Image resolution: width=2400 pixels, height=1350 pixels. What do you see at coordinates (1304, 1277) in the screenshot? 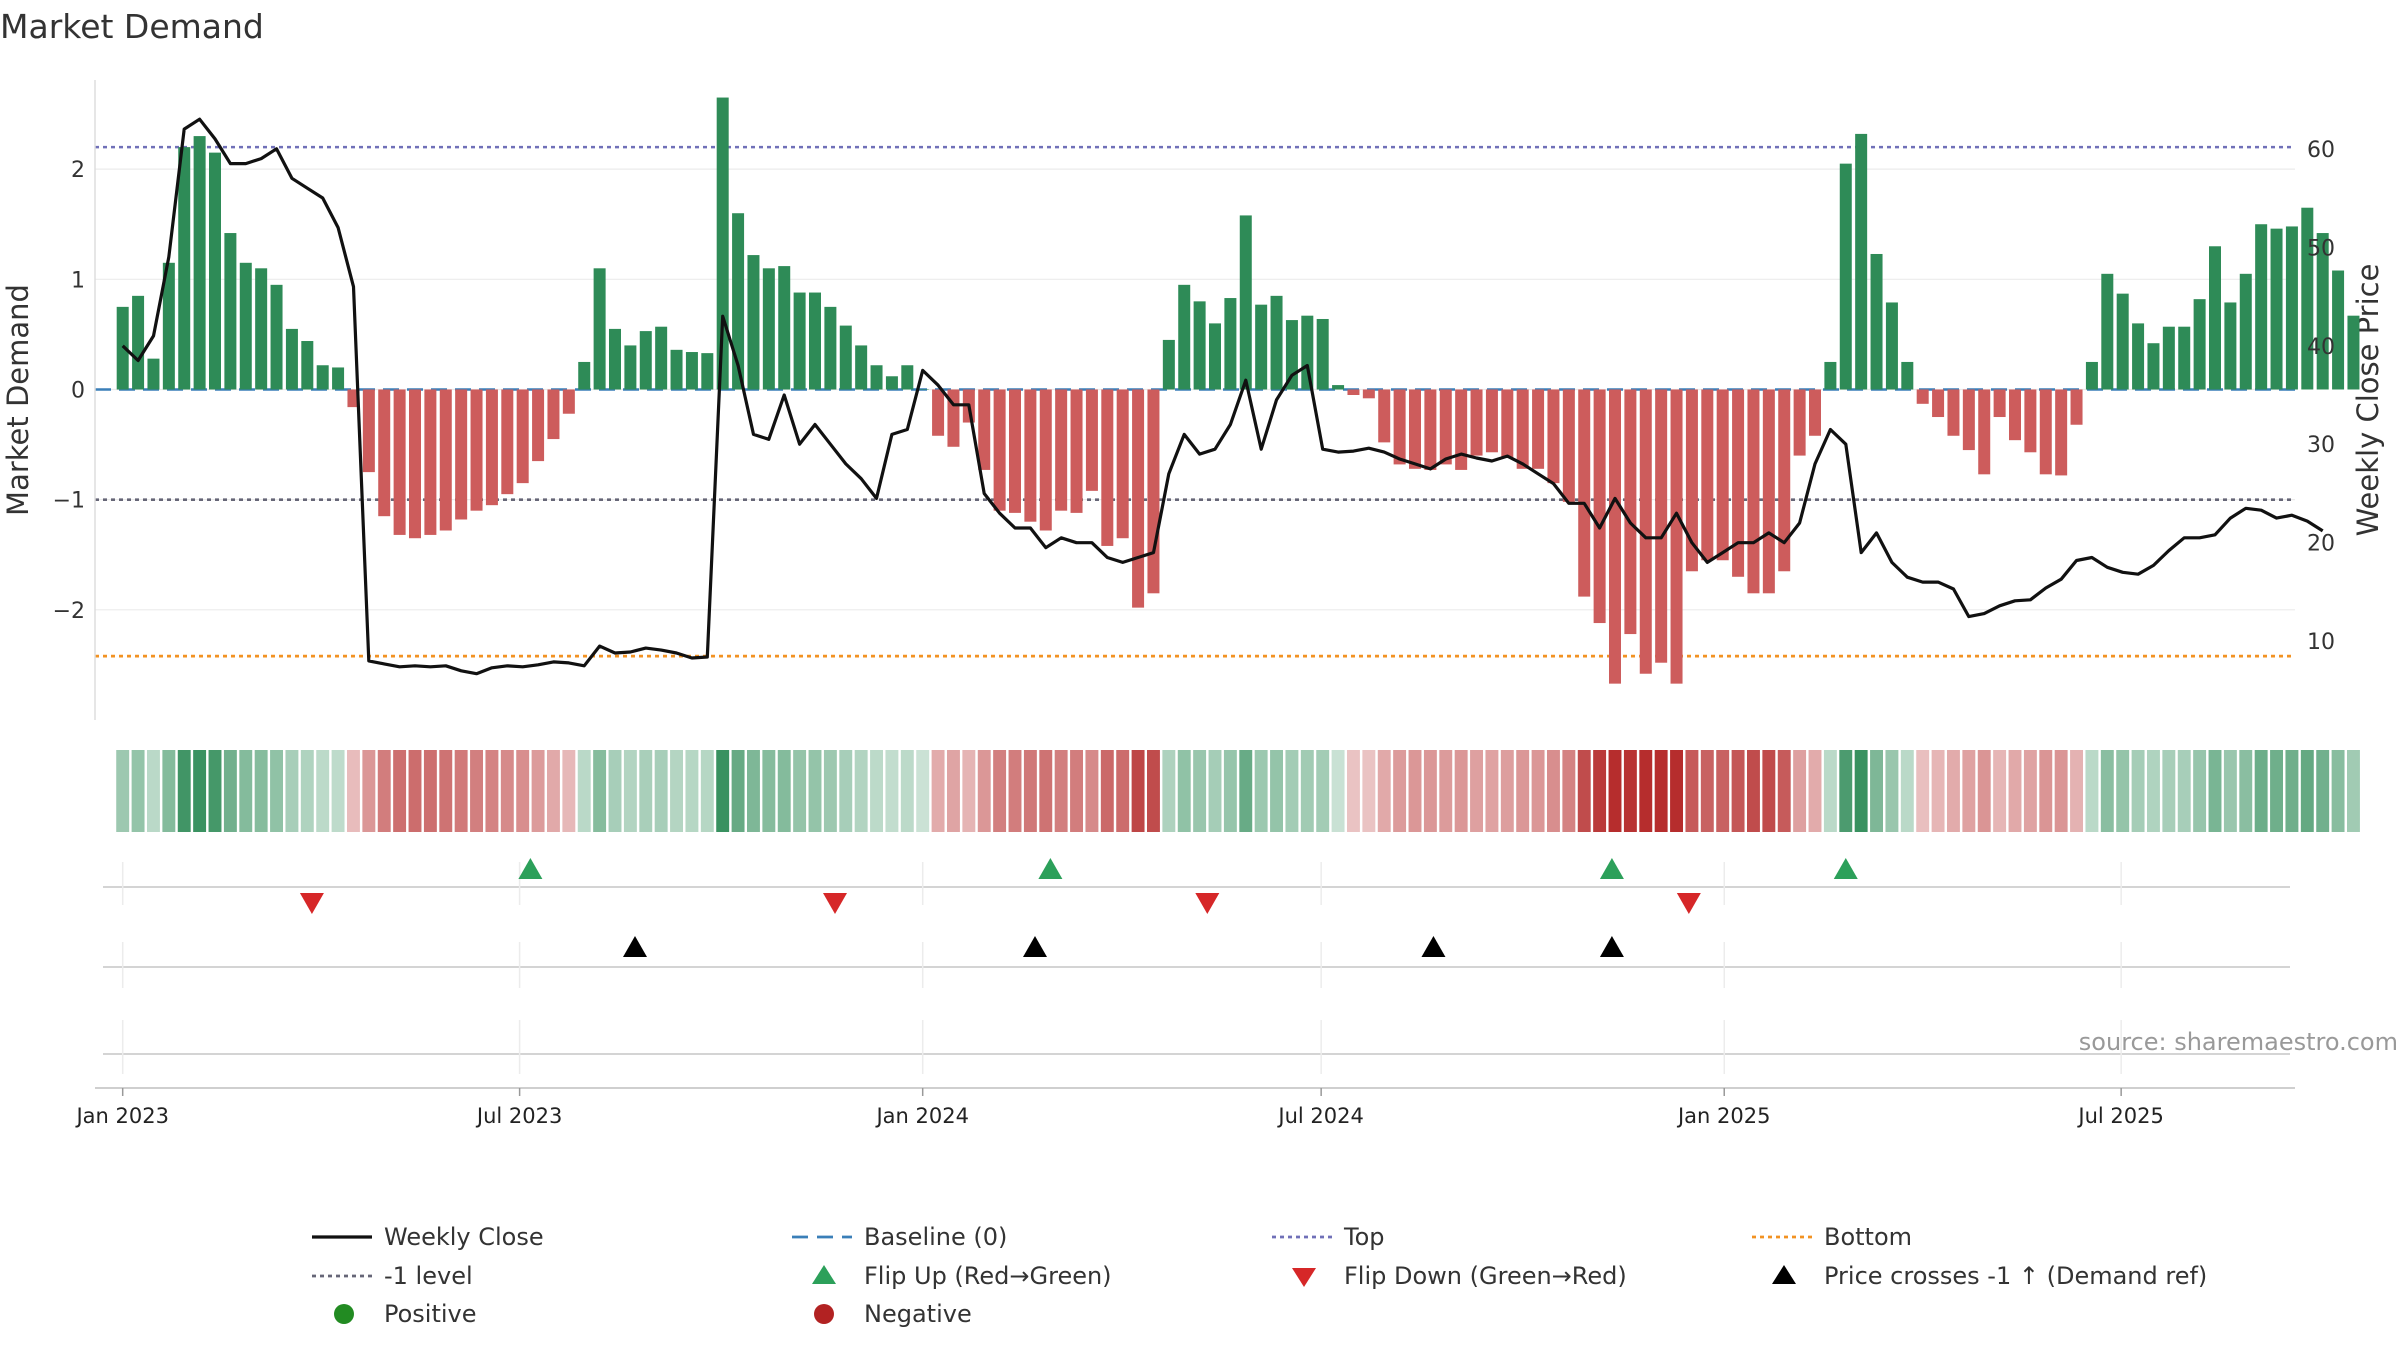
I see `legend-swatch-triangle-down` at bounding box center [1304, 1277].